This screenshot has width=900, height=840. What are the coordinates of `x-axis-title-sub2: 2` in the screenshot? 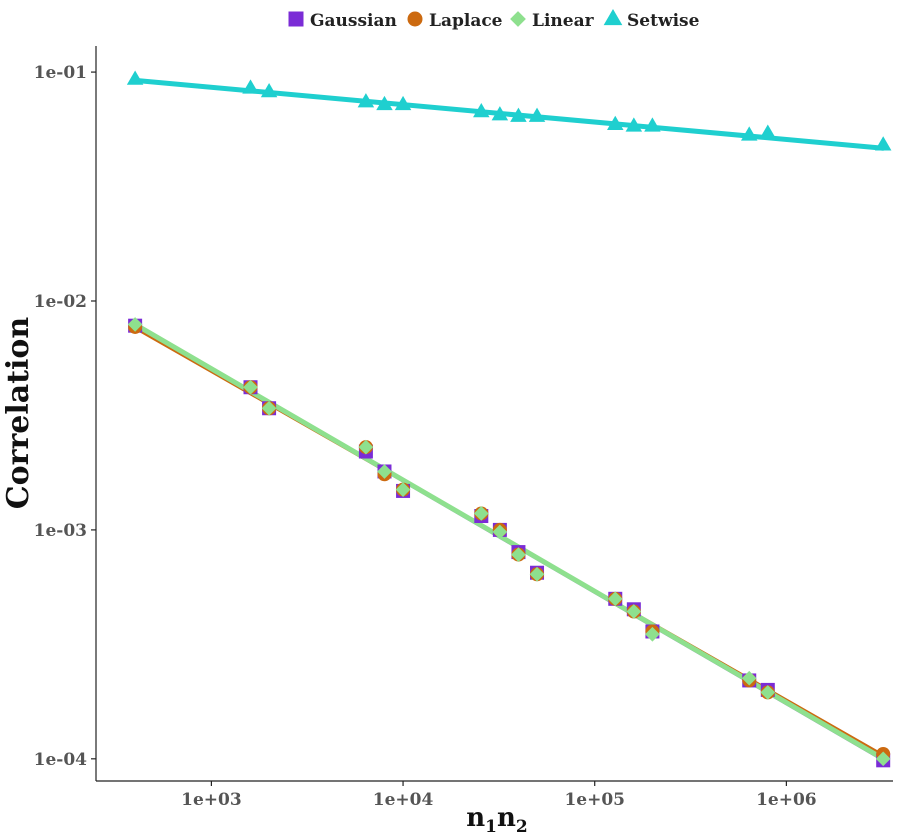 It's located at (522, 827).